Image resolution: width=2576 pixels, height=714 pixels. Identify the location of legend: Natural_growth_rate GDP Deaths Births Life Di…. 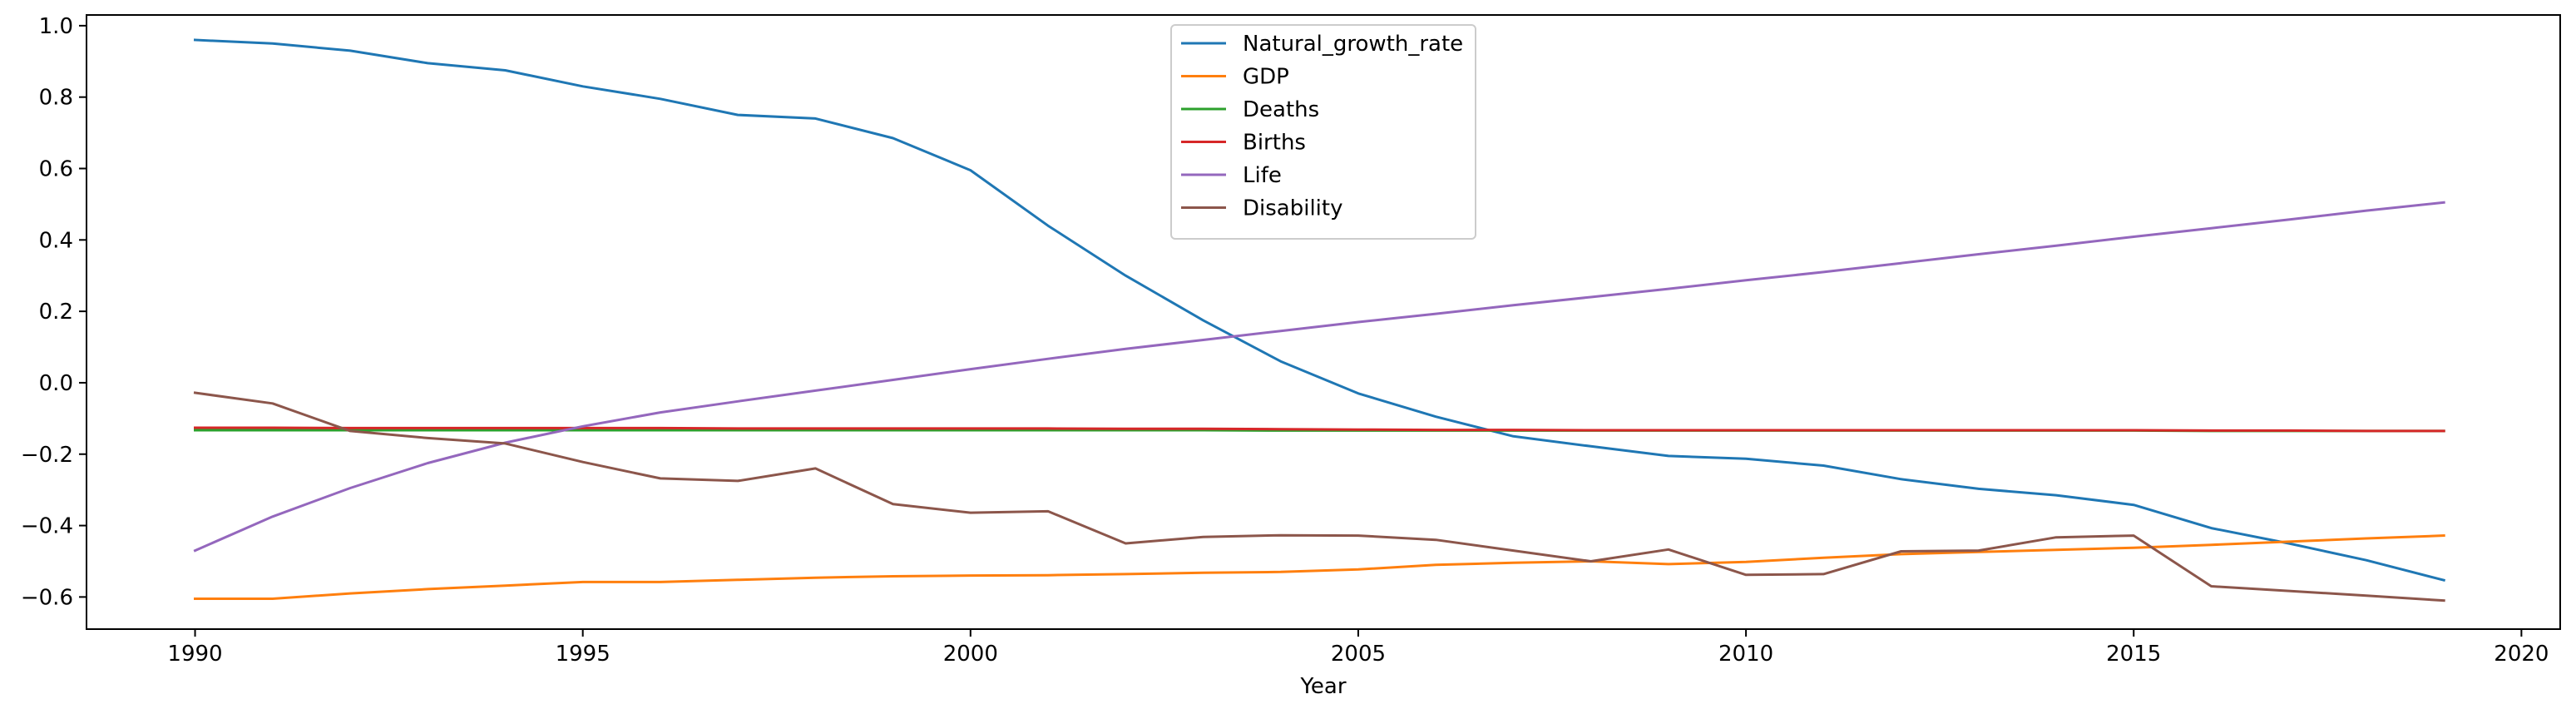
(1323, 132).